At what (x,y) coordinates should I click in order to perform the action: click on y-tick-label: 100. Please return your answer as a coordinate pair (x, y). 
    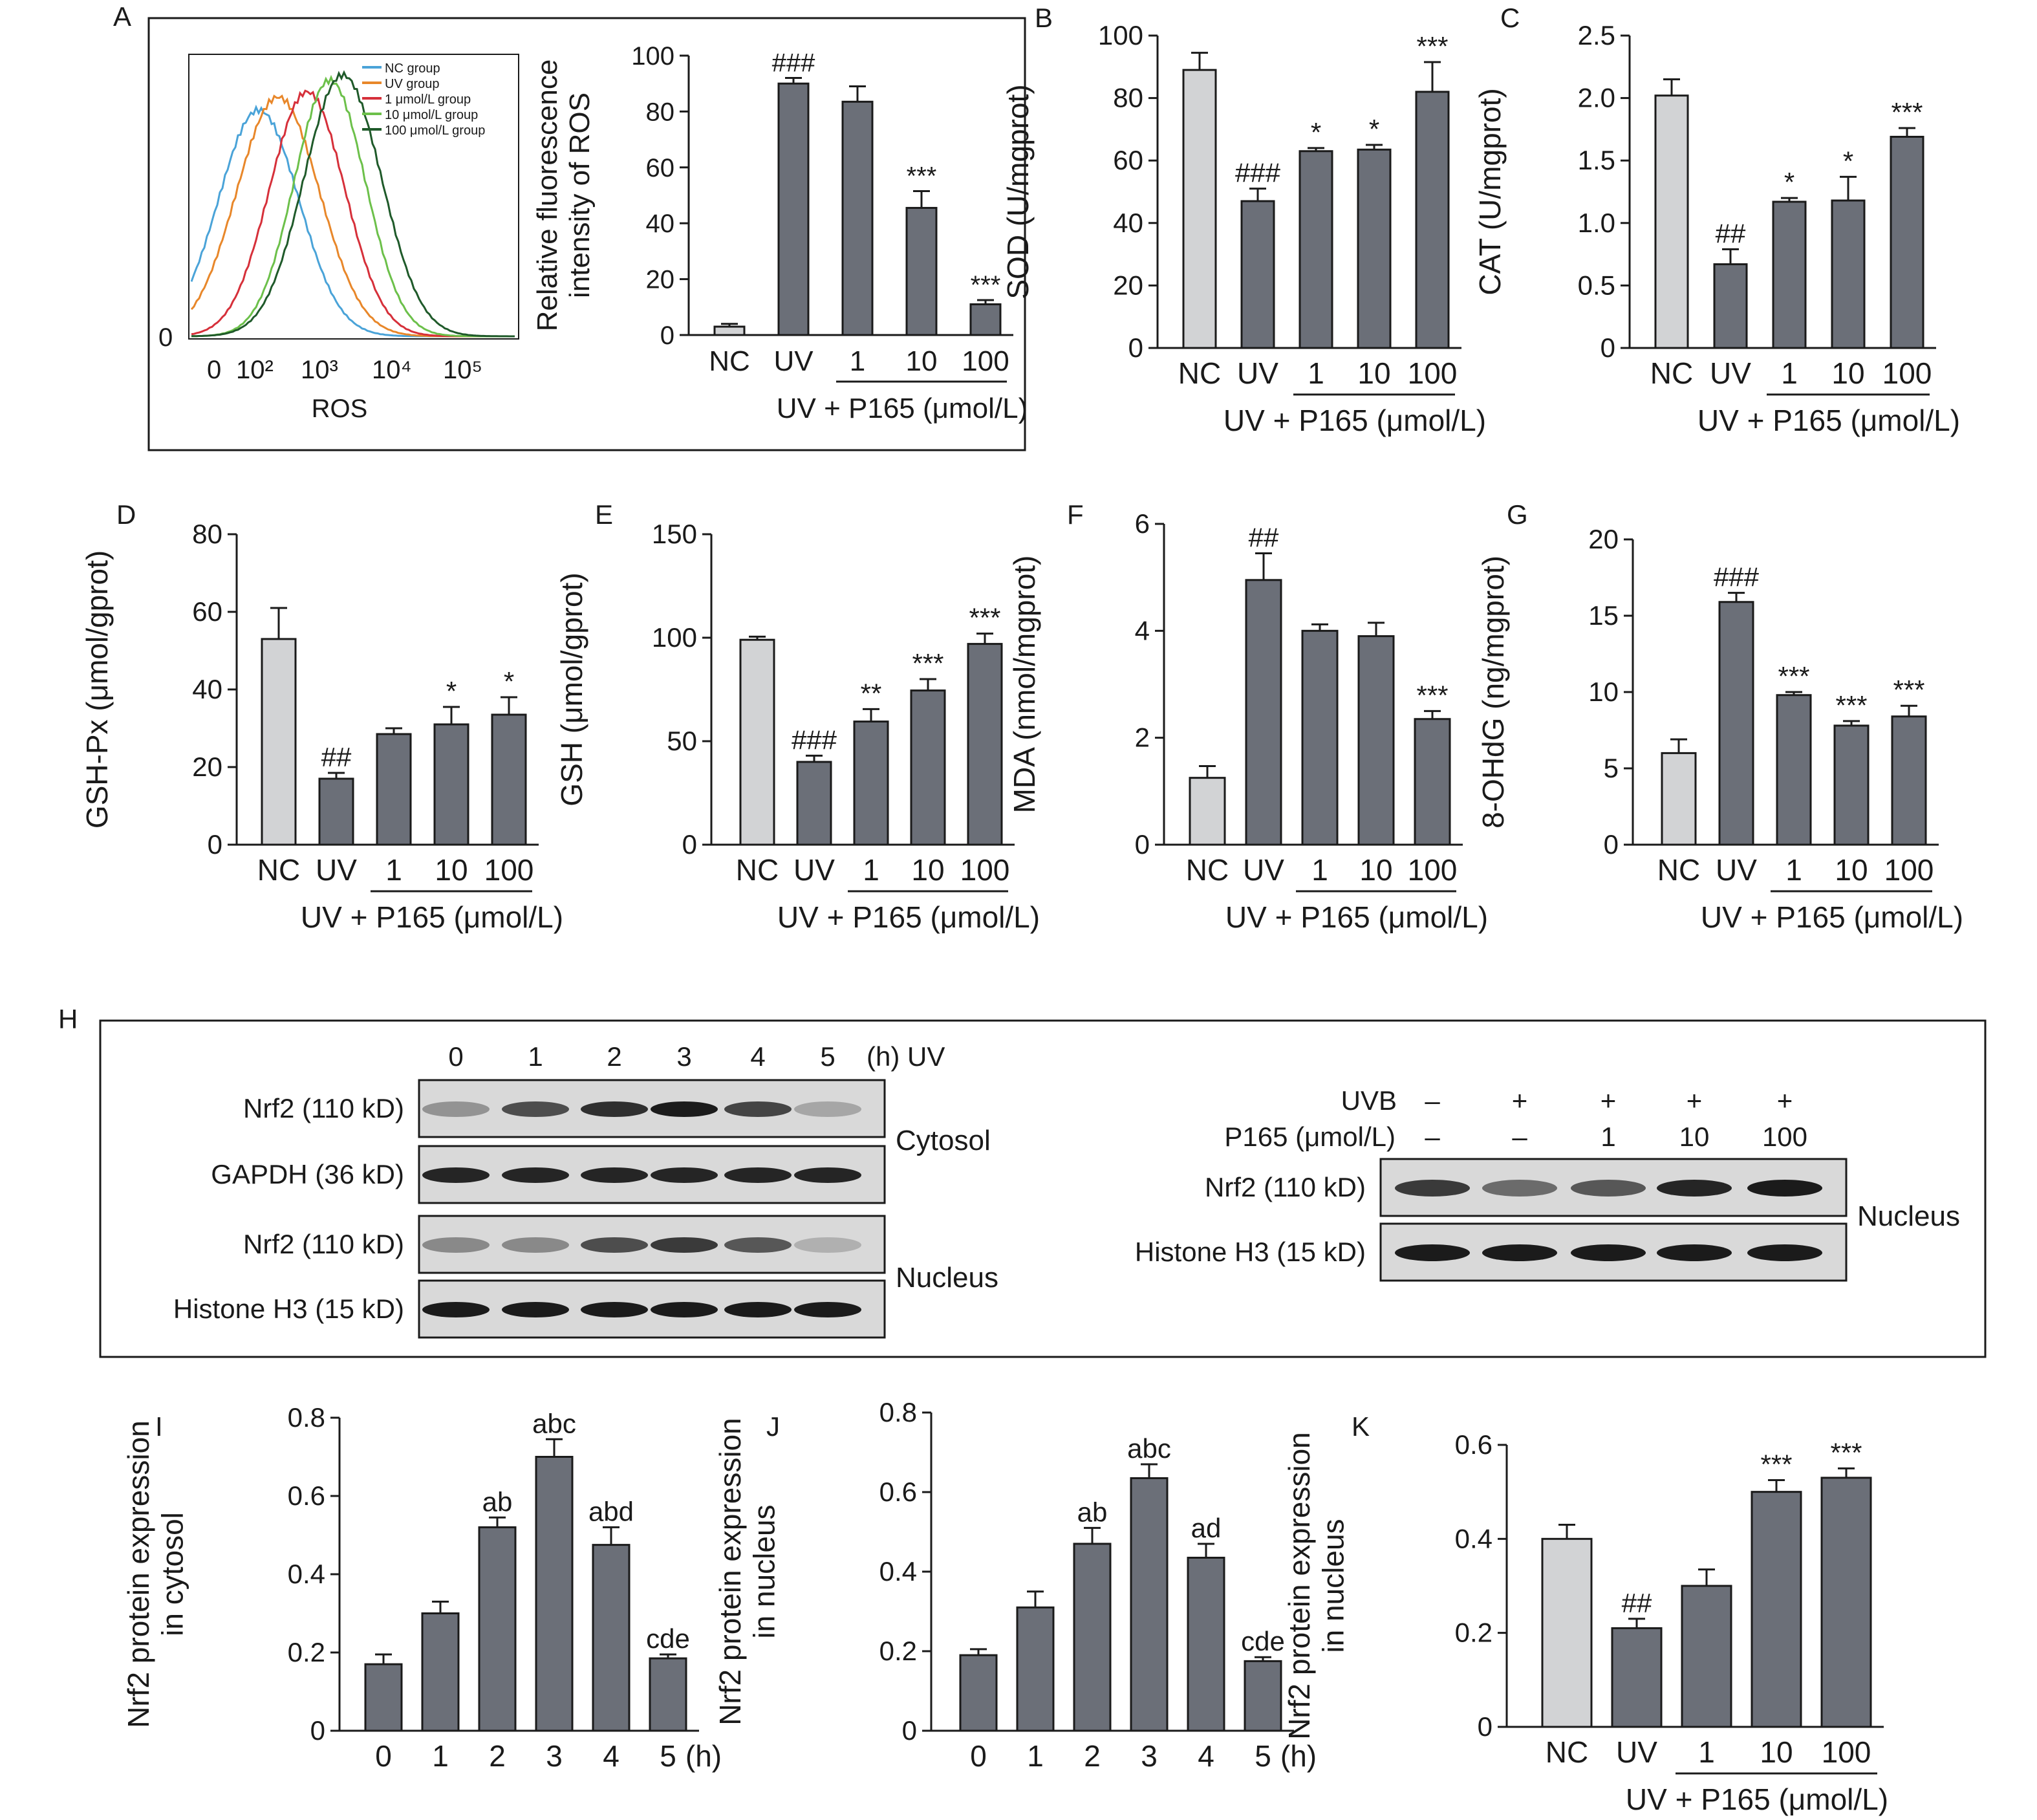
    Looking at the image, I should click on (652, 56).